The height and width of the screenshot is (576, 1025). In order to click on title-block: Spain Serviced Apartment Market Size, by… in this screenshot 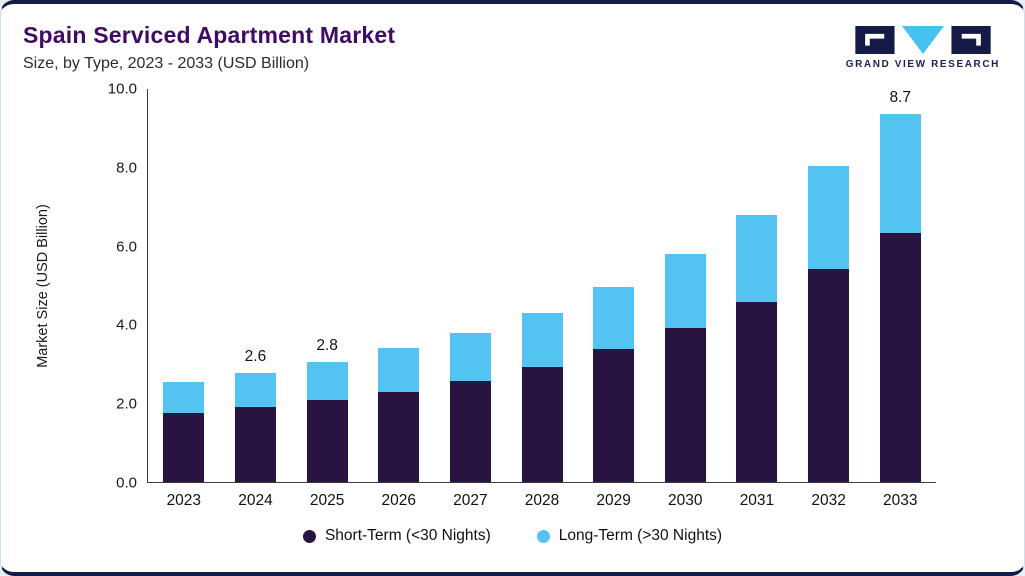, I will do `click(209, 47)`.